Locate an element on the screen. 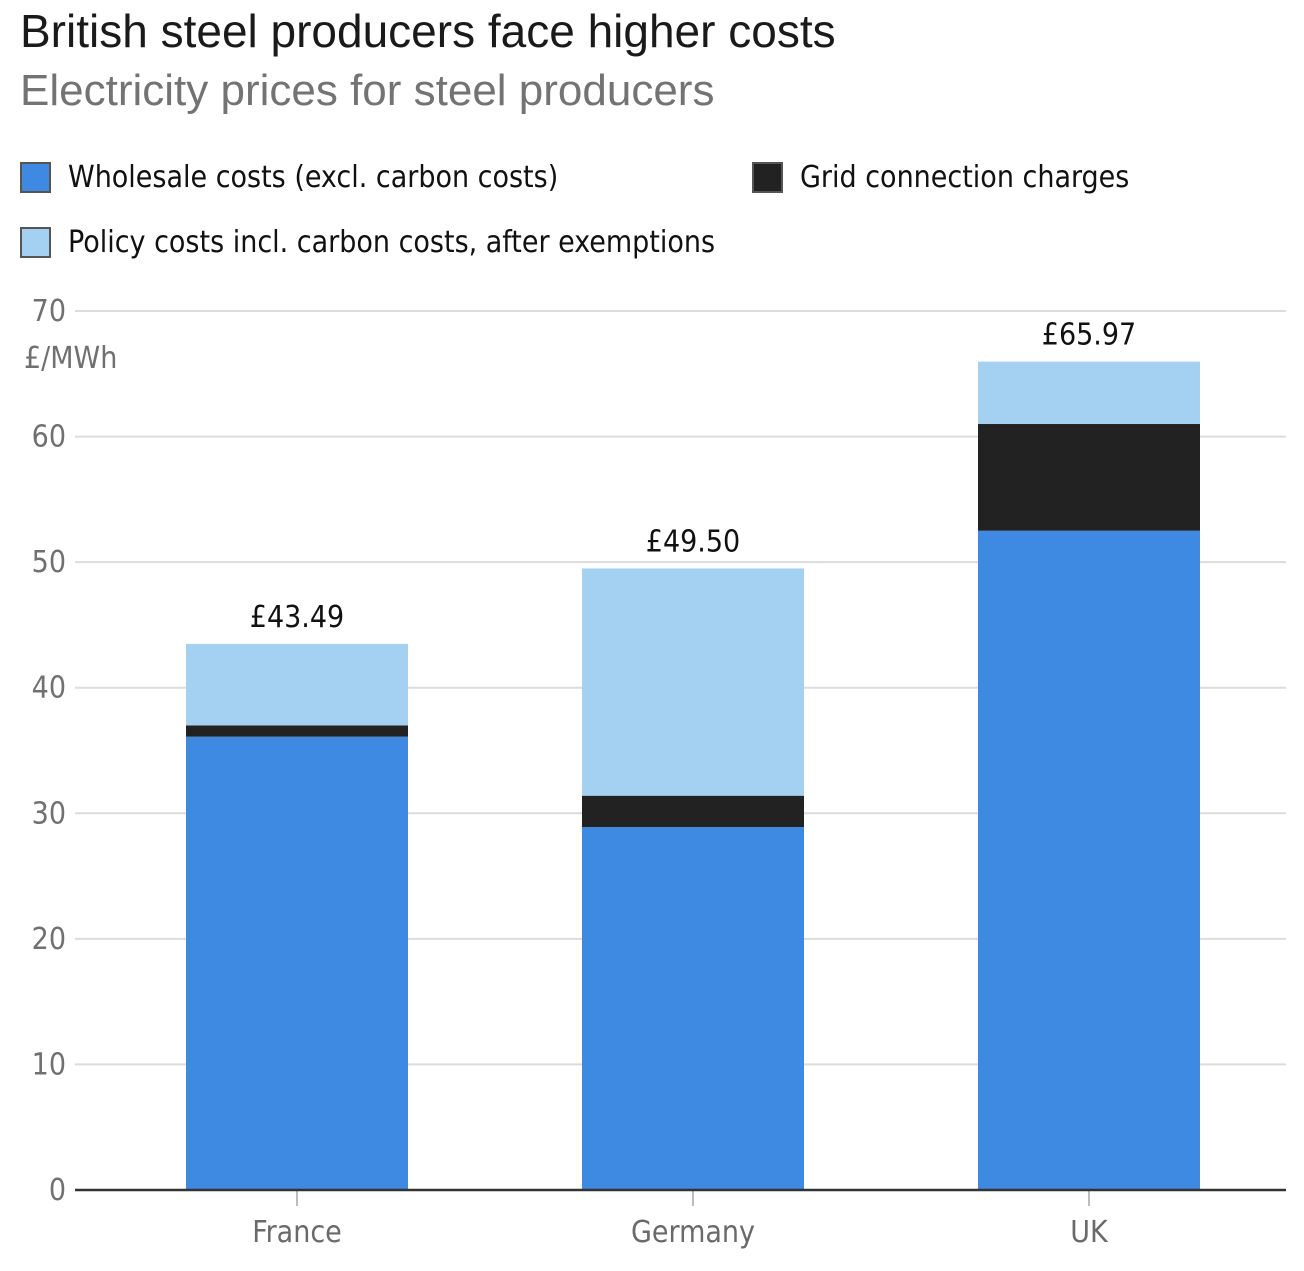  legend-item-wholesale: Wholesale costs (excl. carbon costs) is located at coordinates (289, 177).